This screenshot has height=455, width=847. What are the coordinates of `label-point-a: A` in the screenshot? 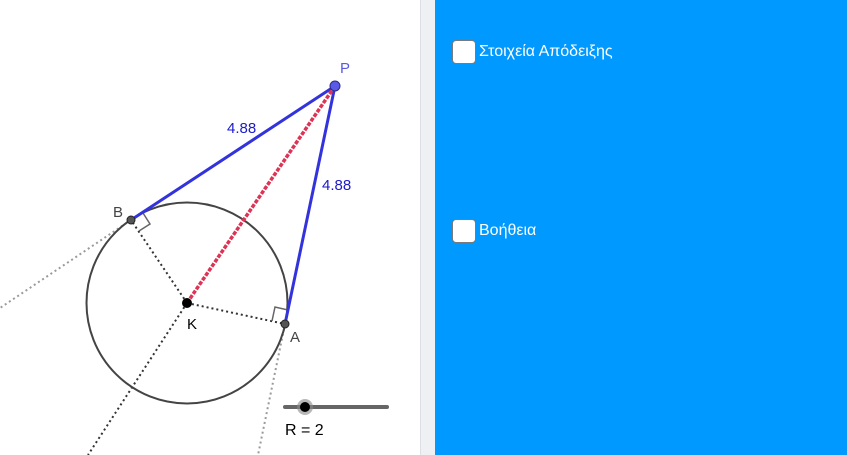 It's located at (295, 337).